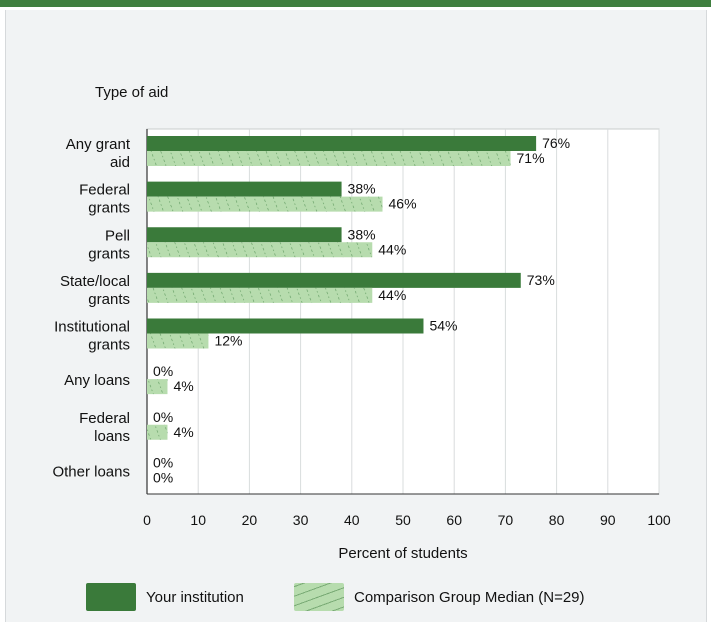 This screenshot has width=711, height=622. What do you see at coordinates (454, 520) in the screenshot?
I see `x-tick-label: 60` at bounding box center [454, 520].